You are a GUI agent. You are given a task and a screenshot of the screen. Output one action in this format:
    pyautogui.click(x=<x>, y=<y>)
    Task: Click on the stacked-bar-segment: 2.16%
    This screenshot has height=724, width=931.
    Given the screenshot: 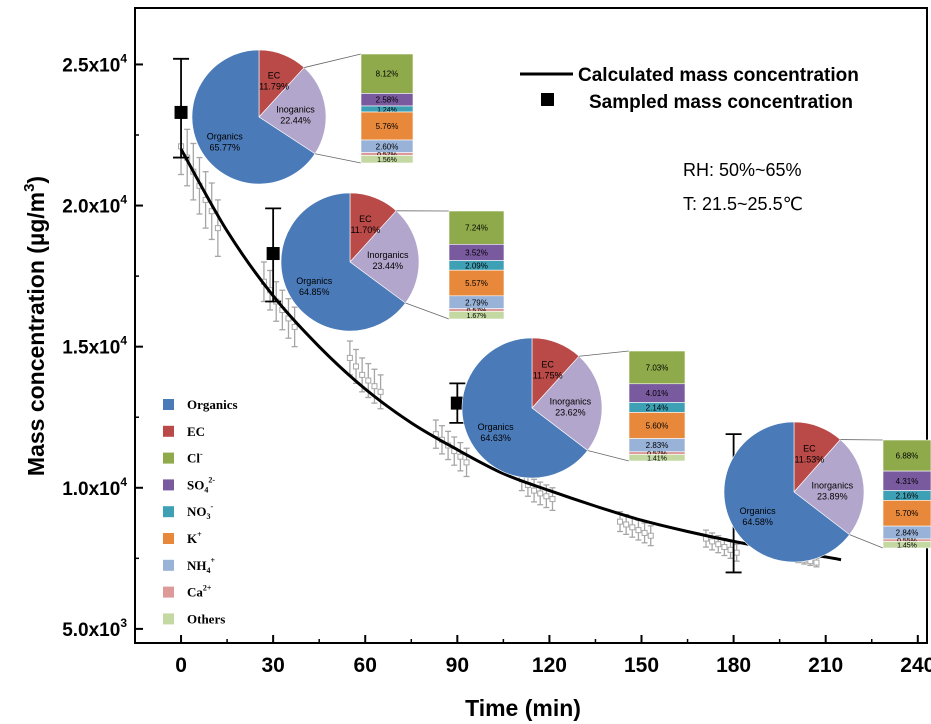 What is the action you would take?
    pyautogui.click(x=906, y=495)
    